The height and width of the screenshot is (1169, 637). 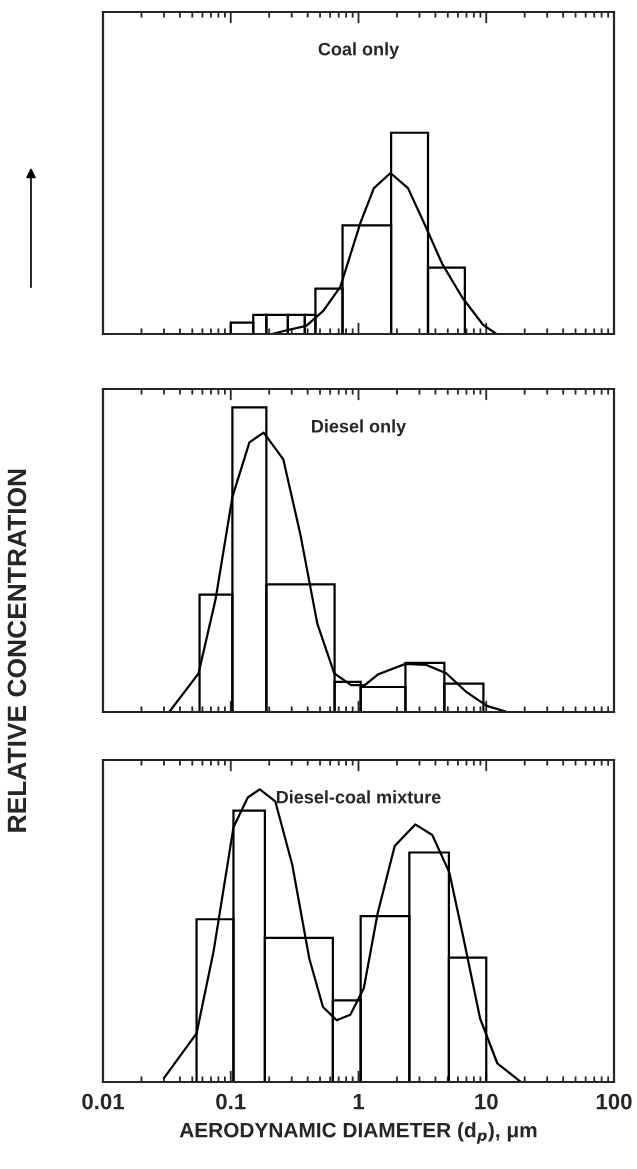 I want to click on chart-title: Coal only, so click(x=359, y=51).